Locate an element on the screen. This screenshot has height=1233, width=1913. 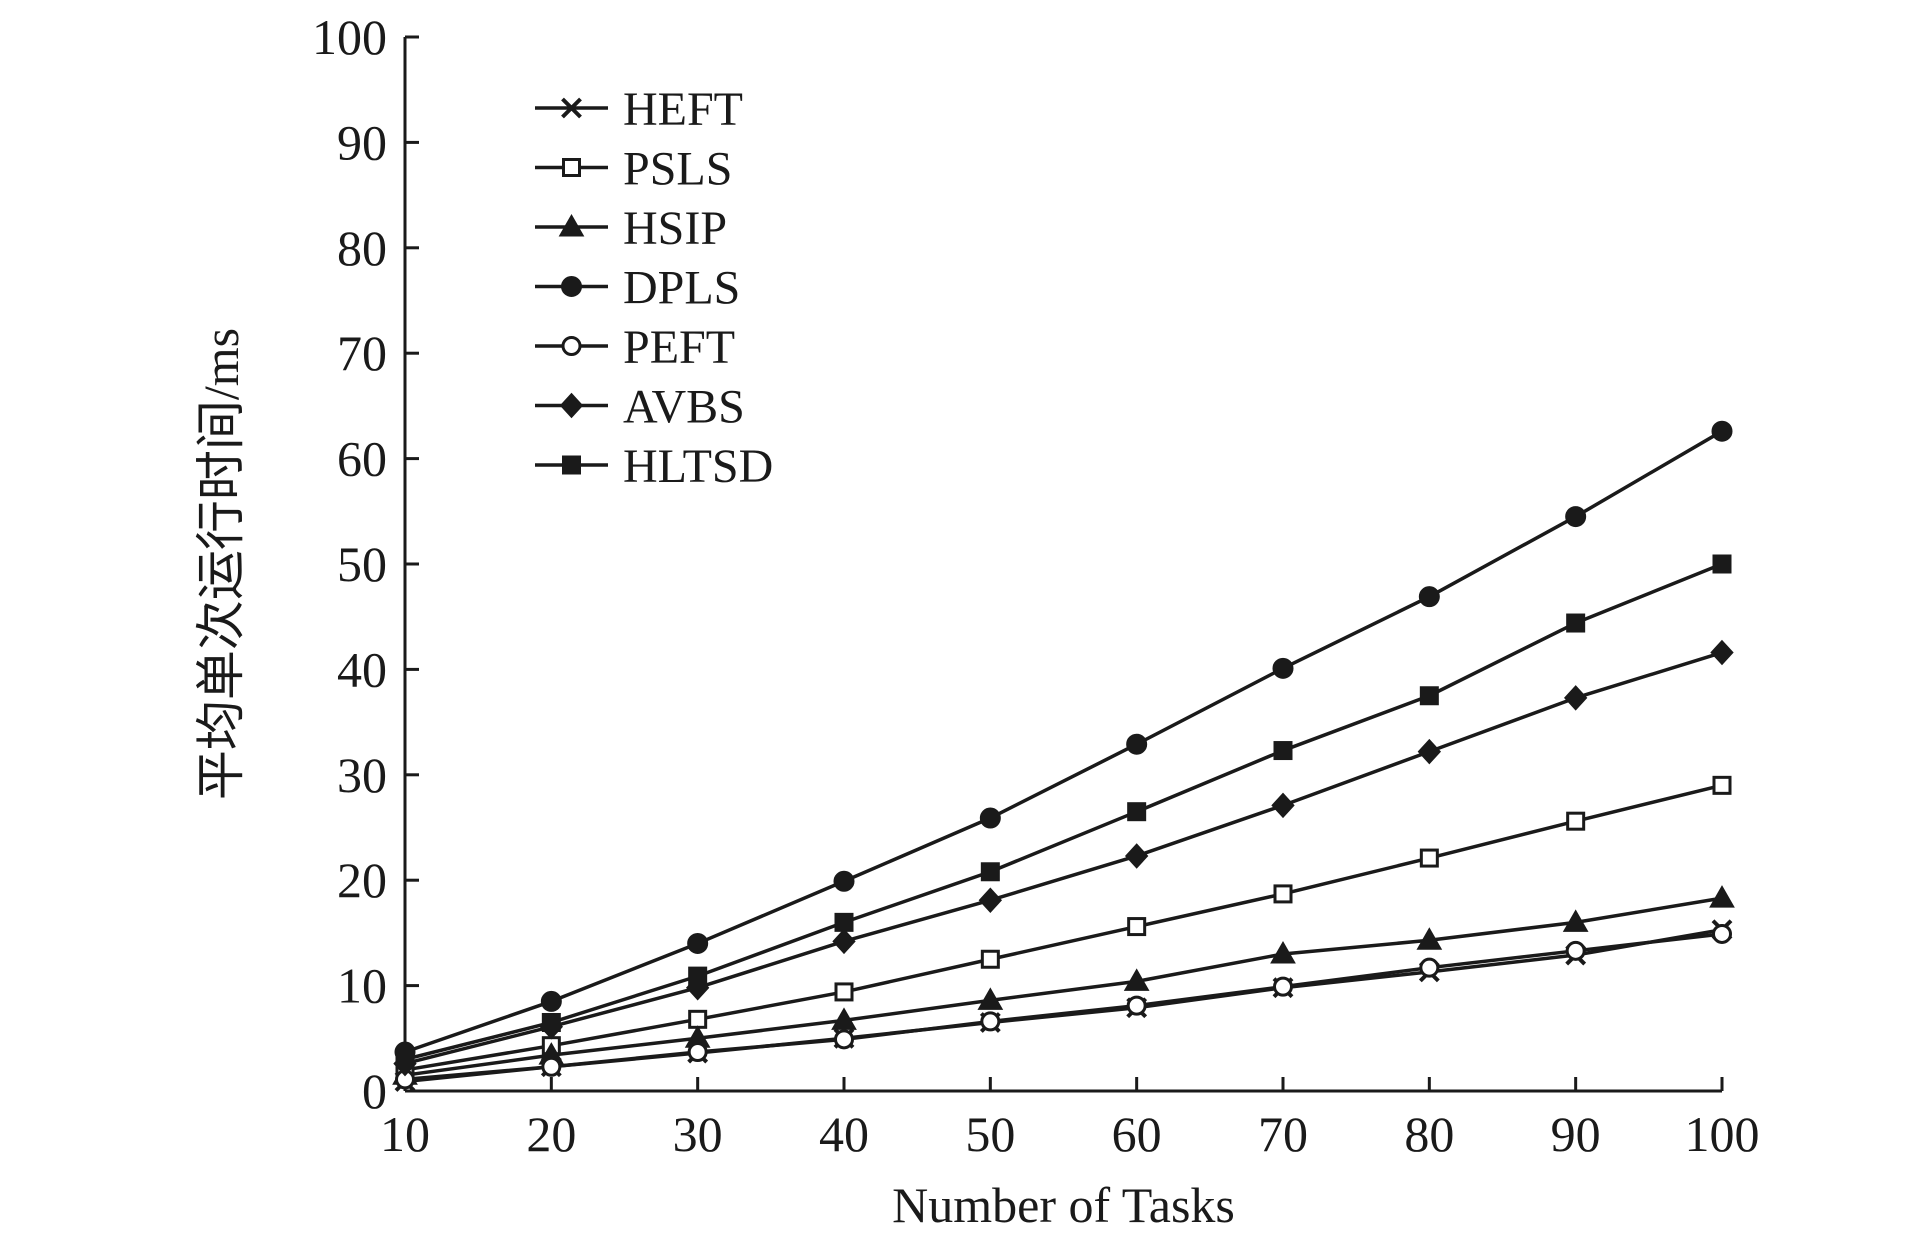
y-tick-label: 10 is located at coordinates (362, 986).